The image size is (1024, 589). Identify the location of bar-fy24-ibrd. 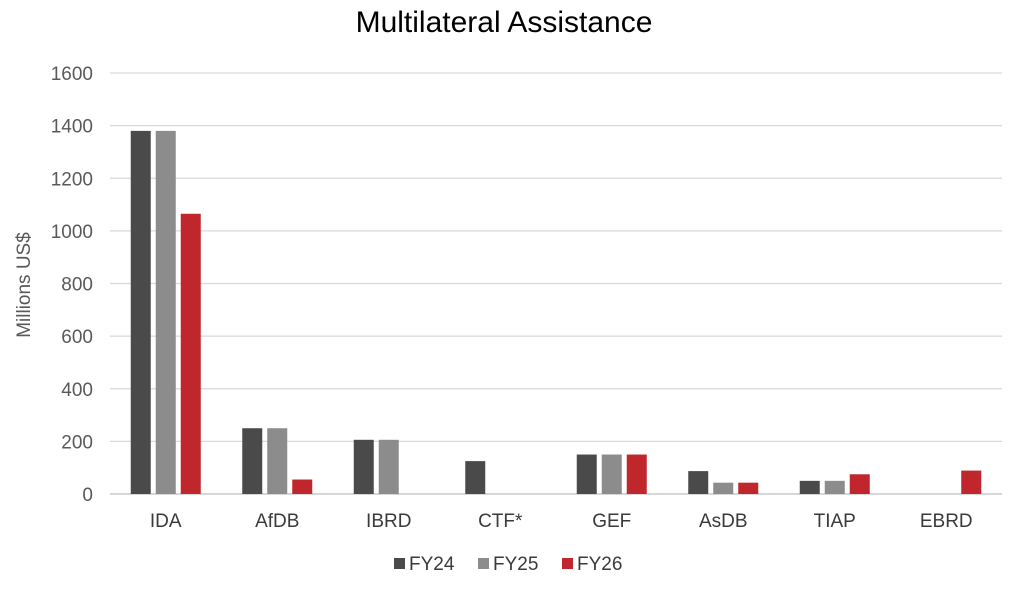
(363, 466).